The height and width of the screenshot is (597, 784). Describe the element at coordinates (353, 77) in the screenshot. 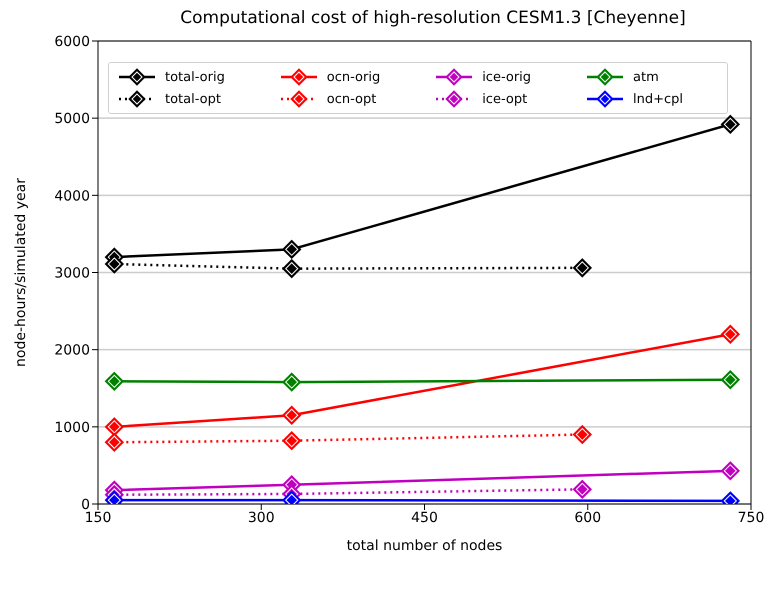

I see `legend-label: ocn-orig` at that location.